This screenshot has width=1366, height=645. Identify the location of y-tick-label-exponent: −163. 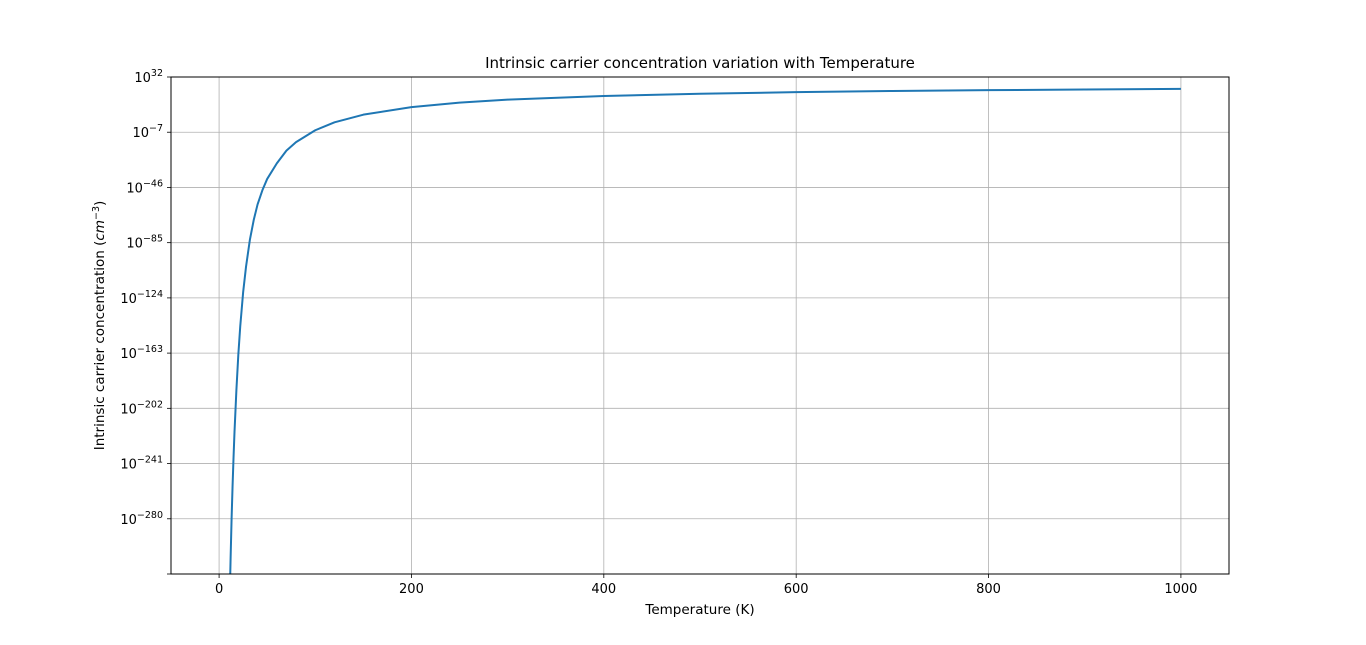
(150, 349).